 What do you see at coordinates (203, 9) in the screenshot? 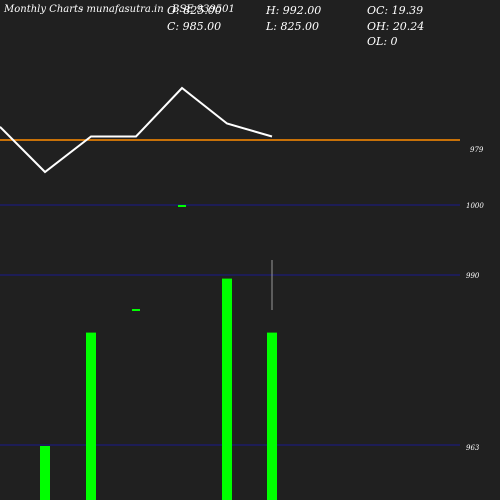
I see `symbol-label: BSE 939501` at bounding box center [203, 9].